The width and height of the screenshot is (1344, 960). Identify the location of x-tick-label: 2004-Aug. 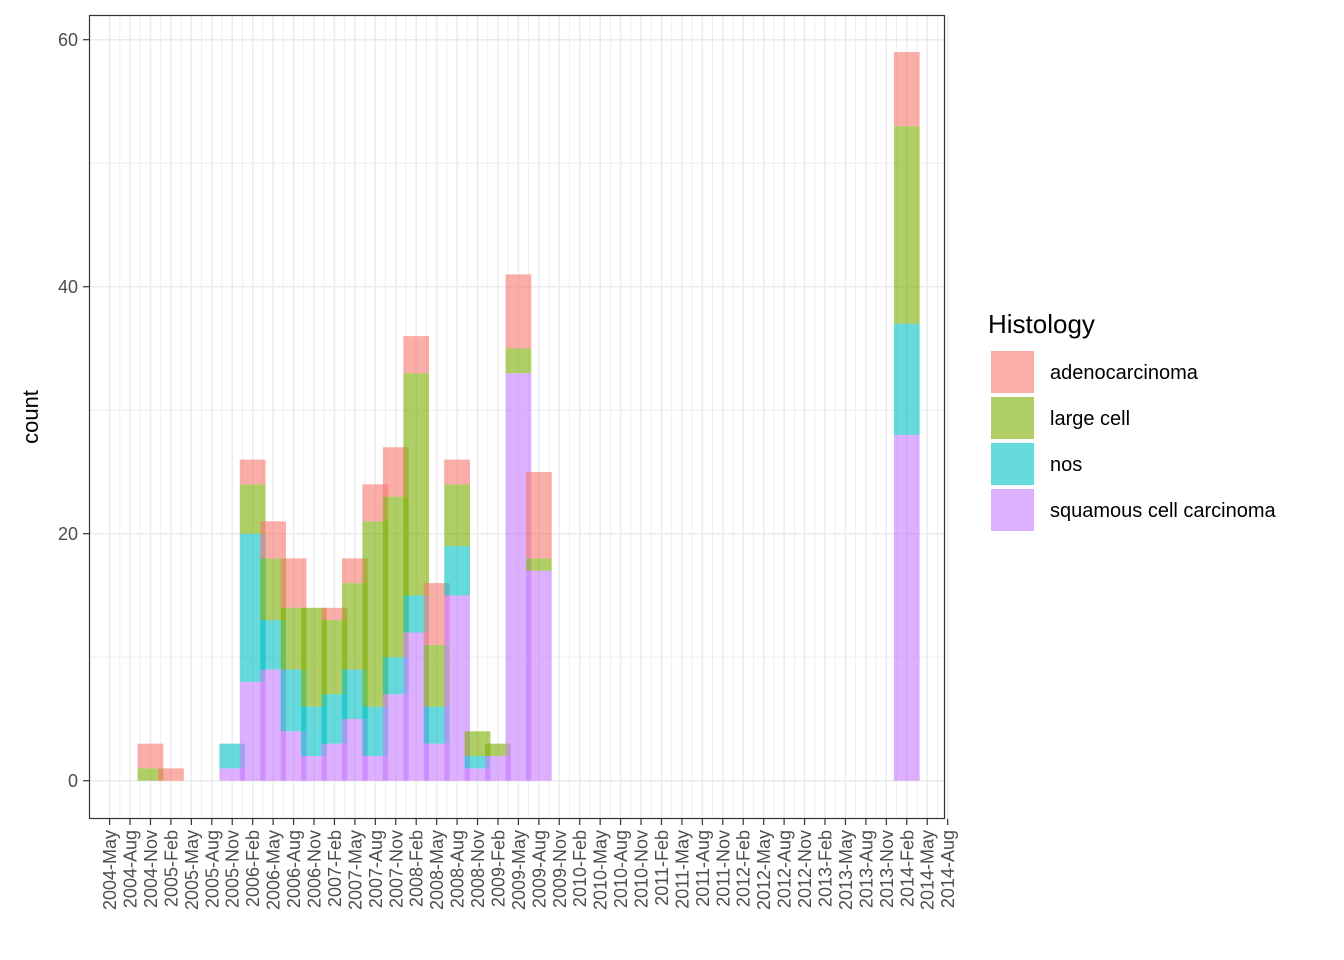
(131, 869).